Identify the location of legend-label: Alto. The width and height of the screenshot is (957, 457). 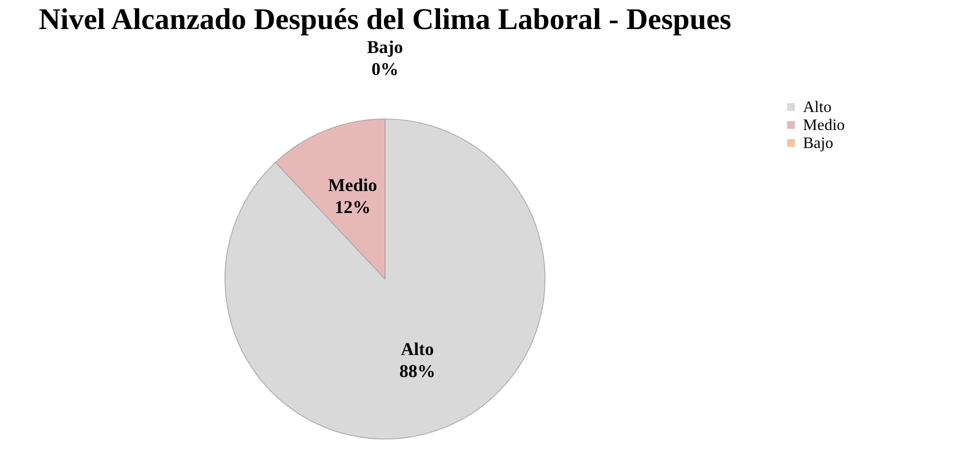
(817, 107).